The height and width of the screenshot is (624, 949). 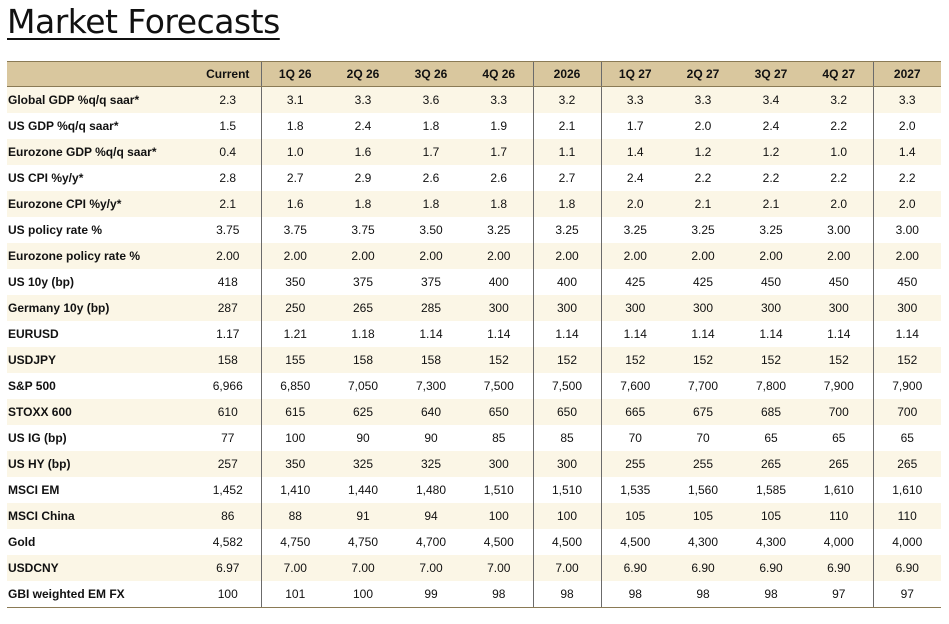 What do you see at coordinates (363, 490) in the screenshot?
I see `value-cell: 1,440` at bounding box center [363, 490].